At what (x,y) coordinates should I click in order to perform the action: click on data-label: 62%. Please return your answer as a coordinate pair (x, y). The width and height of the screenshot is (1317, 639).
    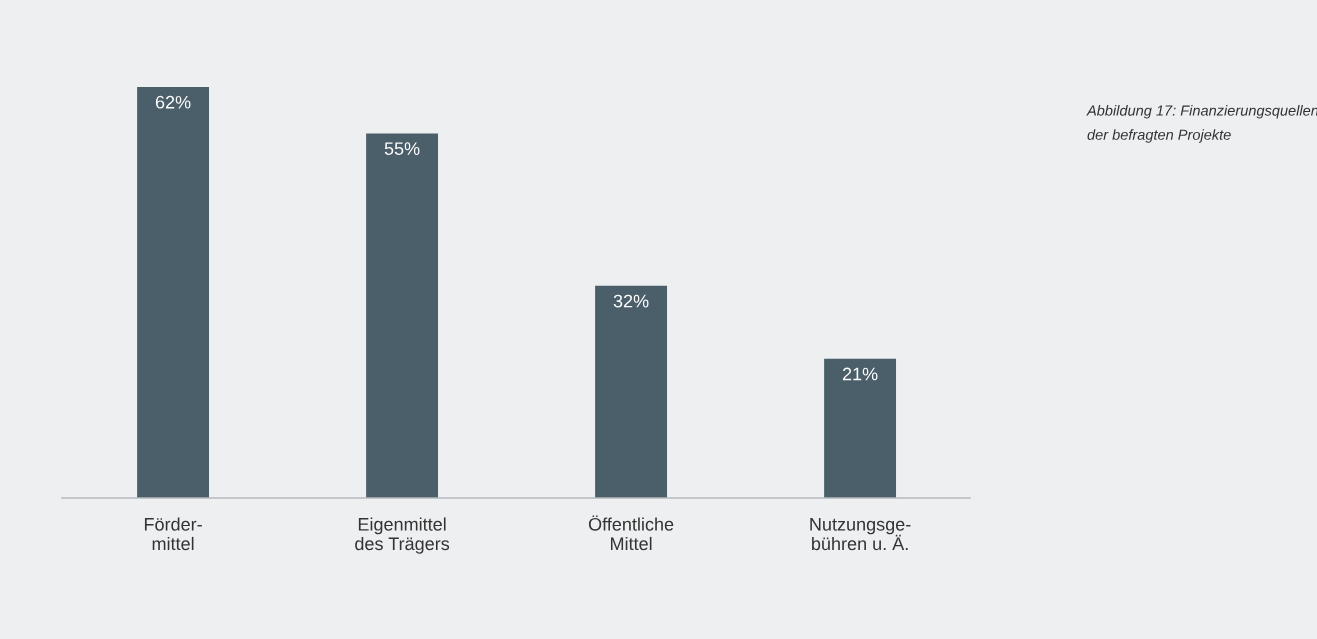
    Looking at the image, I should click on (173, 102).